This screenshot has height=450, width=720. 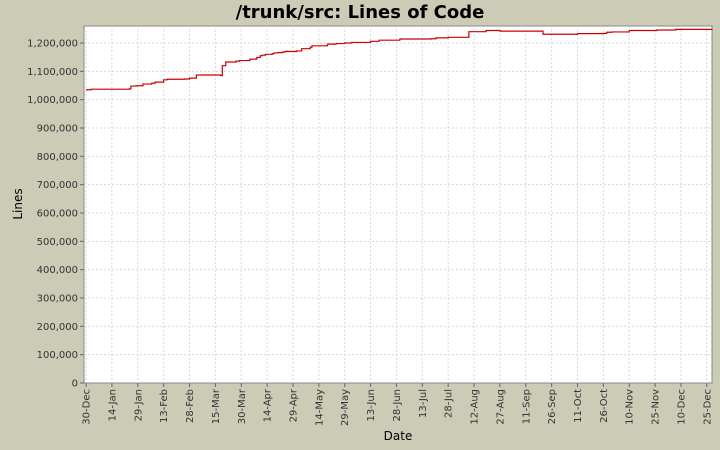 I want to click on y-axis-label: Lines, so click(x=18, y=203).